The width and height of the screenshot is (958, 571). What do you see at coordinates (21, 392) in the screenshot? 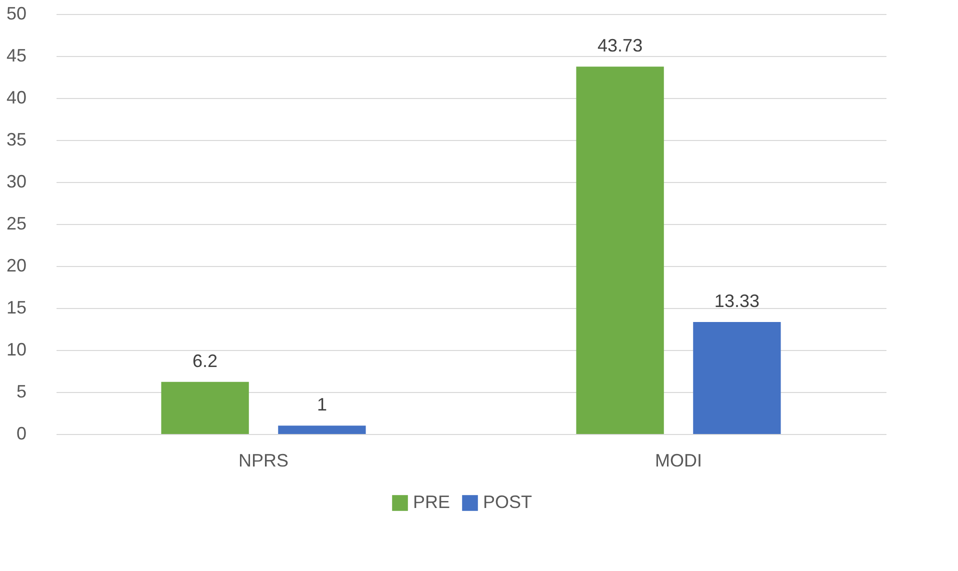
I see `y-tick-label: 5` at bounding box center [21, 392].